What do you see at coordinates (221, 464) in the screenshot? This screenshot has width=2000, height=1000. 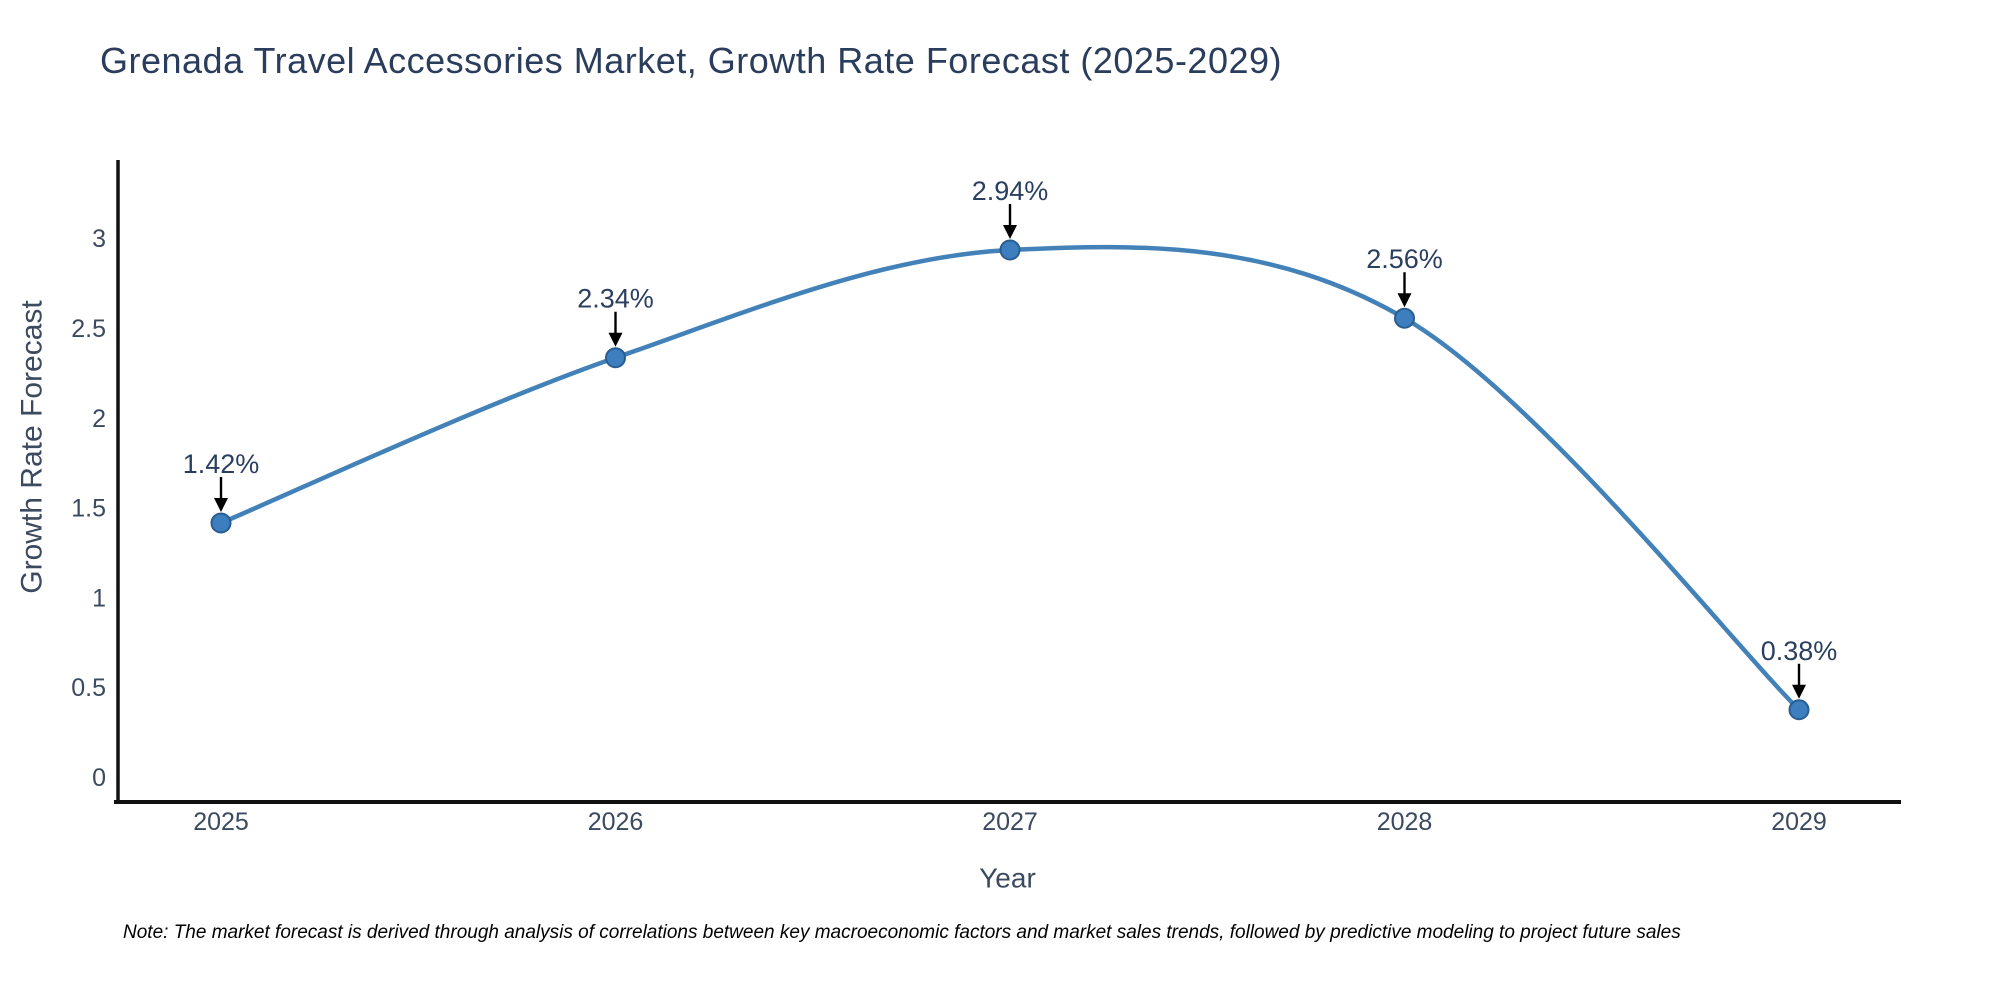 I see `annotation-label: 1.42%` at bounding box center [221, 464].